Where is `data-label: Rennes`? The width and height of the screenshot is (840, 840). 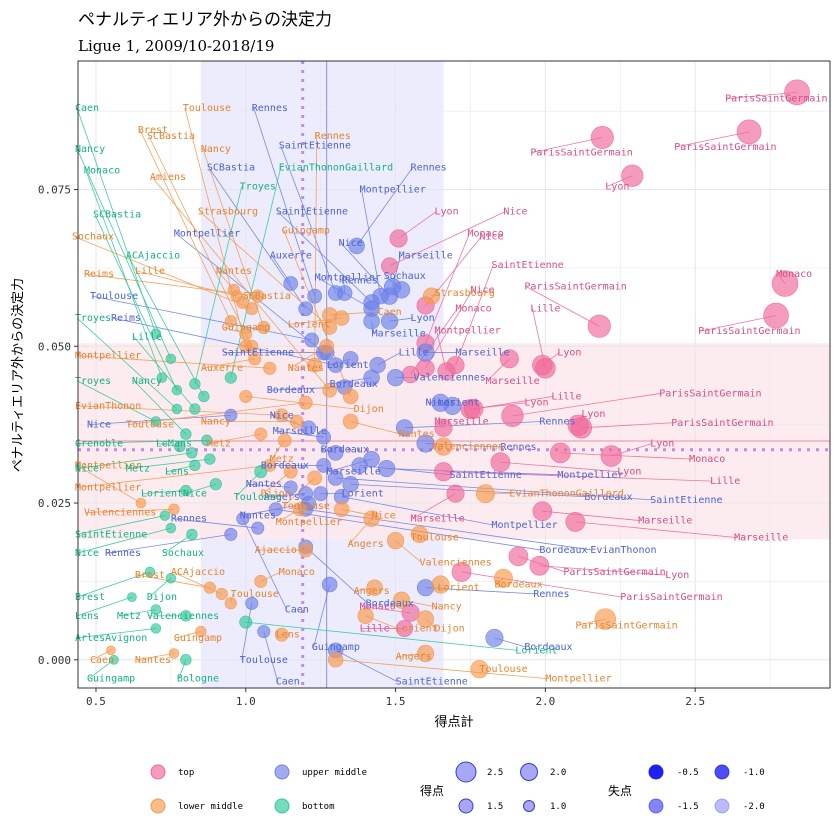
data-label: Rennes is located at coordinates (557, 422).